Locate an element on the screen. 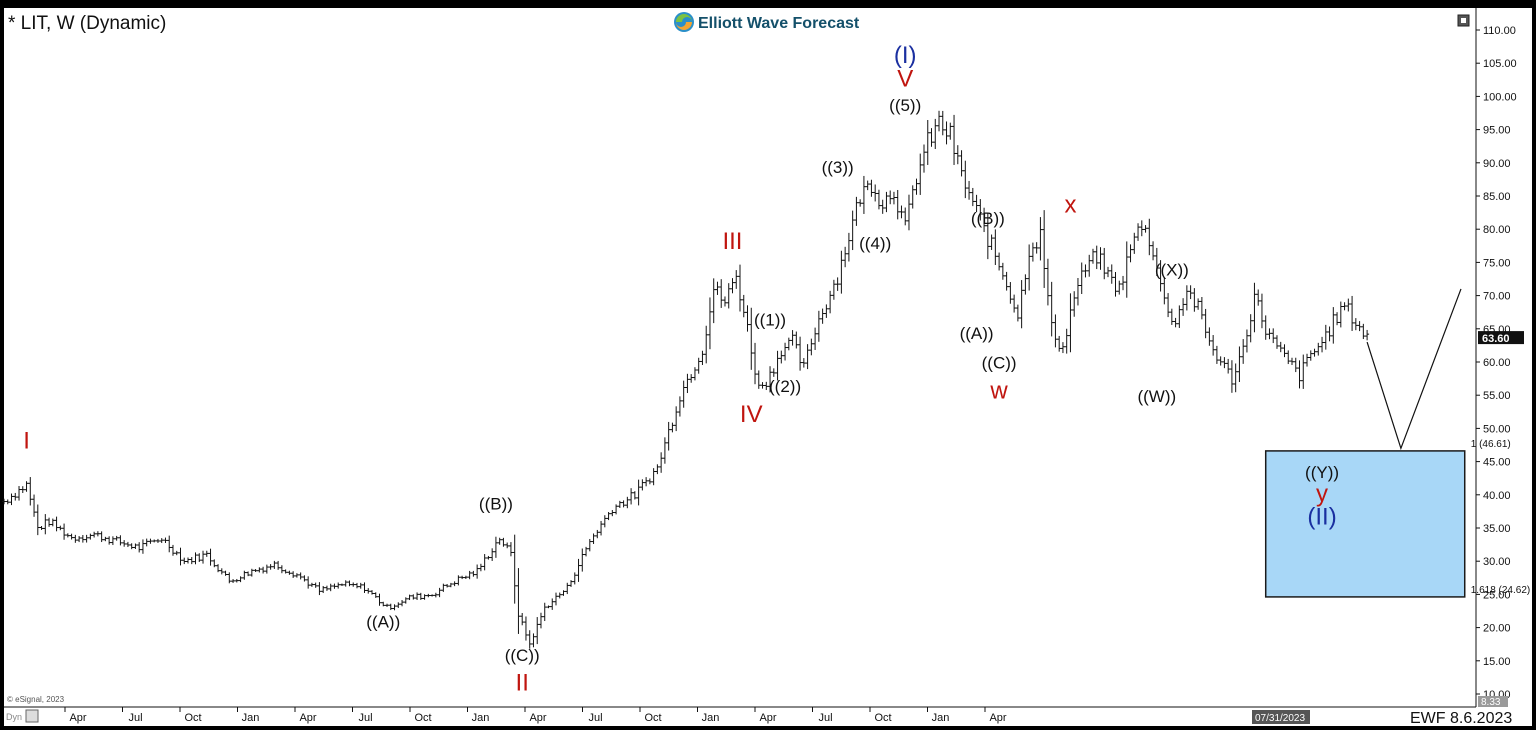 Image resolution: width=1536 pixels, height=730 pixels. wave-label: (I) is located at coordinates (905, 55).